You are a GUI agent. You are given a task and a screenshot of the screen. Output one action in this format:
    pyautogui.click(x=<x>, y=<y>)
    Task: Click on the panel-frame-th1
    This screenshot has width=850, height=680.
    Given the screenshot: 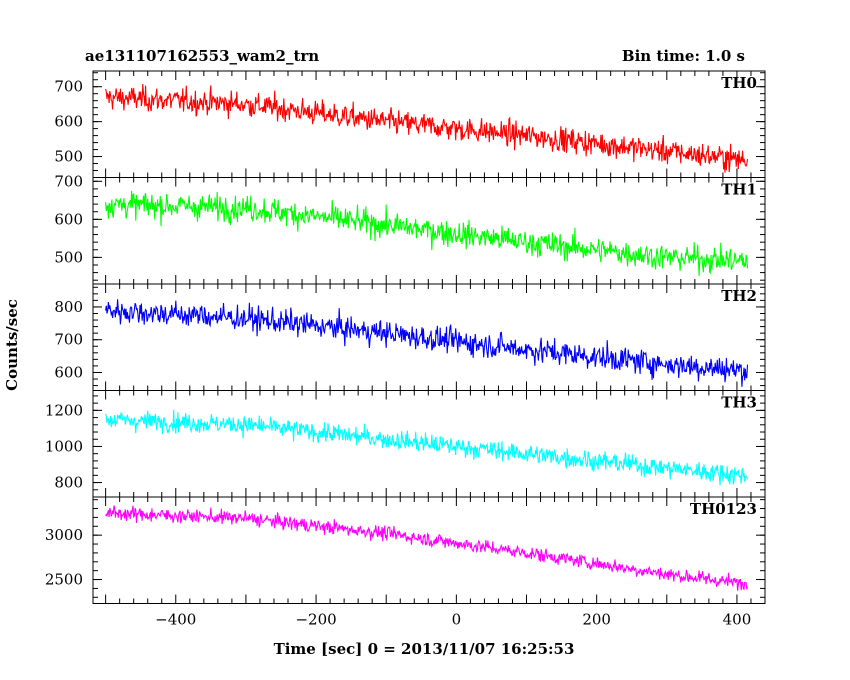 What is the action you would take?
    pyautogui.click(x=429, y=231)
    